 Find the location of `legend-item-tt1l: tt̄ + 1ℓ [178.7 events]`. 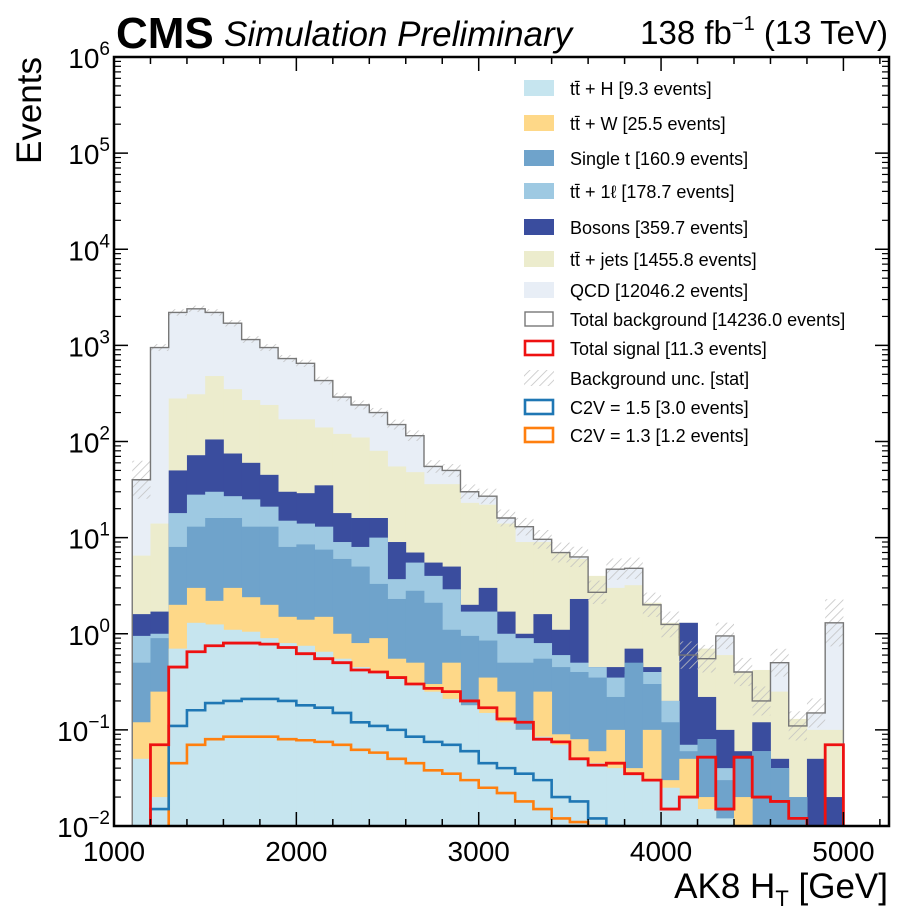

legend-item-tt1l: tt̄ + 1ℓ [178.7 events] is located at coordinates (629, 192).